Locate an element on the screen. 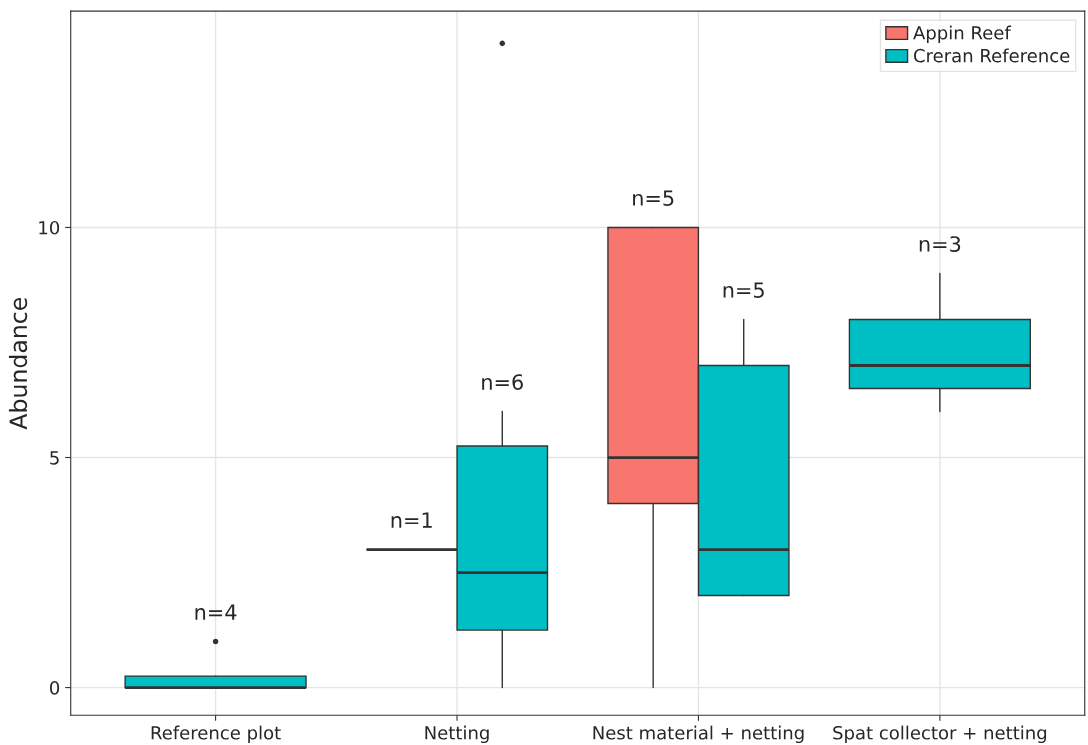 This screenshot has width=1088, height=745. x-tick-label: Spat collector + netting is located at coordinates (940, 734).